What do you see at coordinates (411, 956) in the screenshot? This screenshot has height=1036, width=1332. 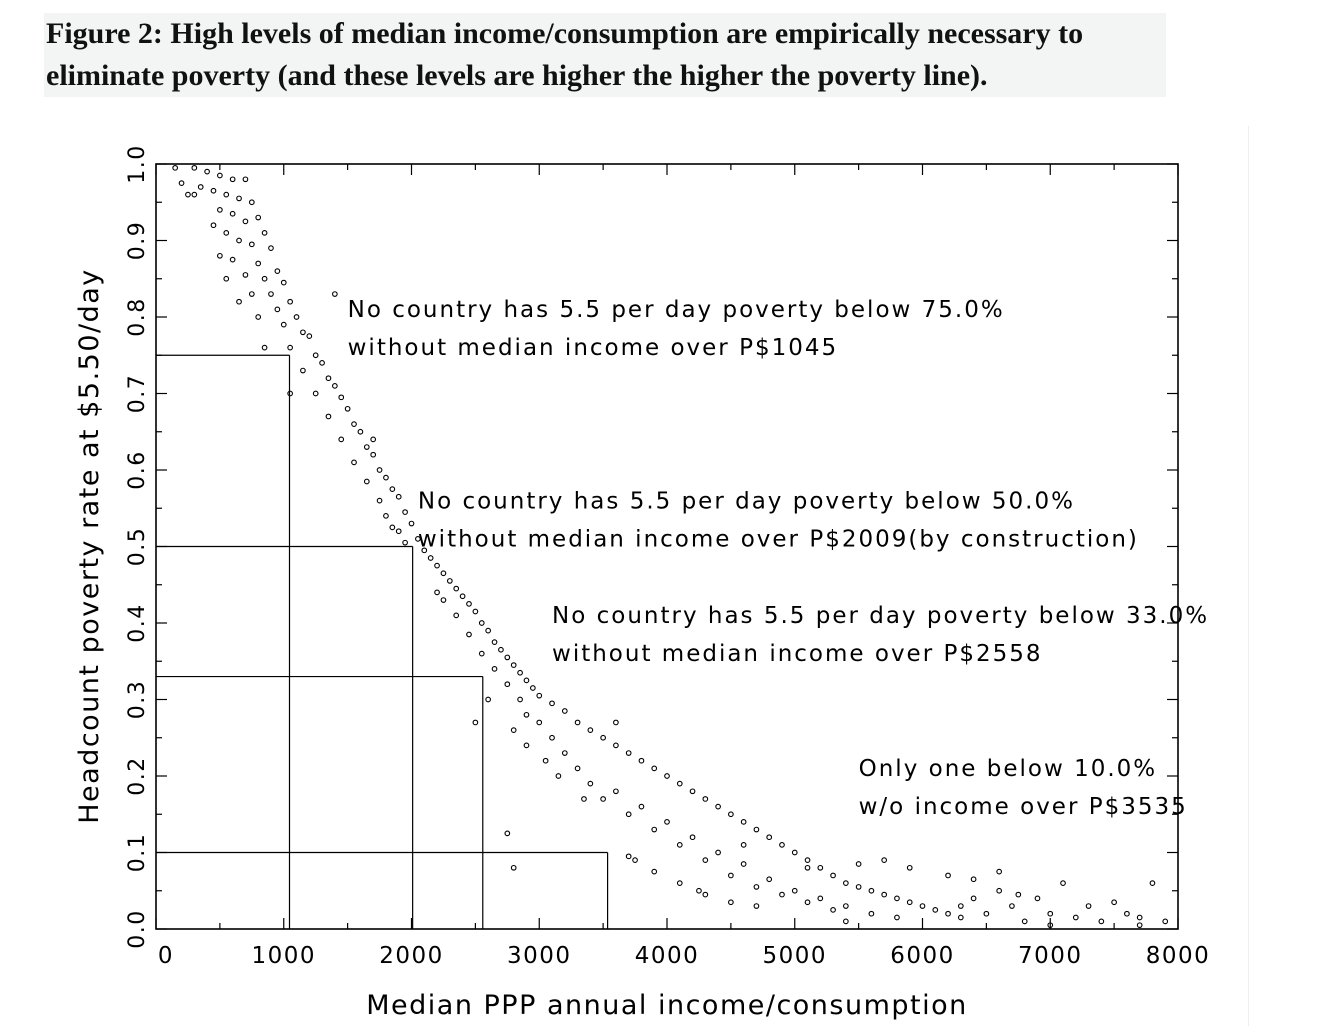 I see `x-tick-label: 2000` at bounding box center [411, 956].